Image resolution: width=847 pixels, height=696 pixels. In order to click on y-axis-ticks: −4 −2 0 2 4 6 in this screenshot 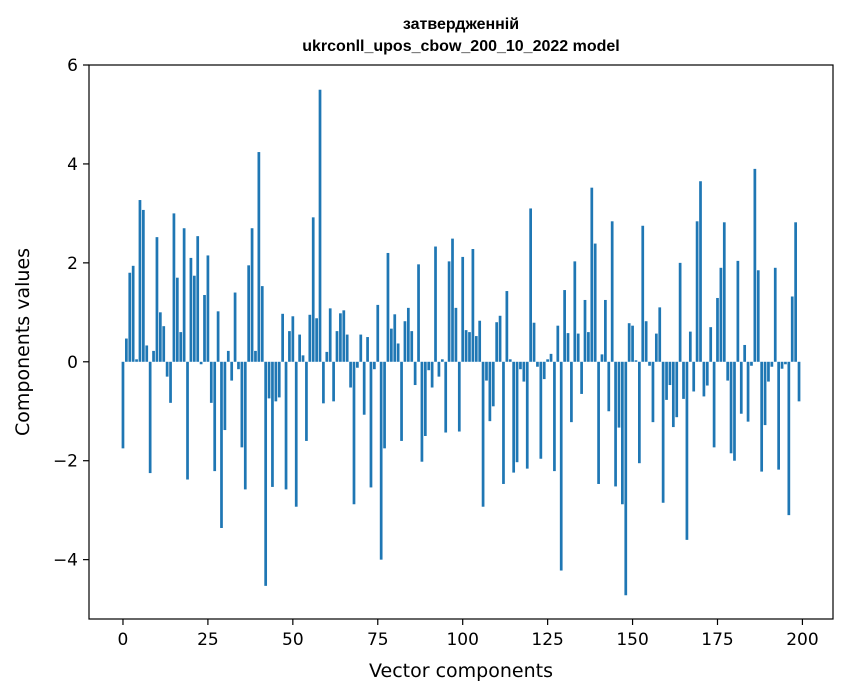, I will do `click(71, 313)`.